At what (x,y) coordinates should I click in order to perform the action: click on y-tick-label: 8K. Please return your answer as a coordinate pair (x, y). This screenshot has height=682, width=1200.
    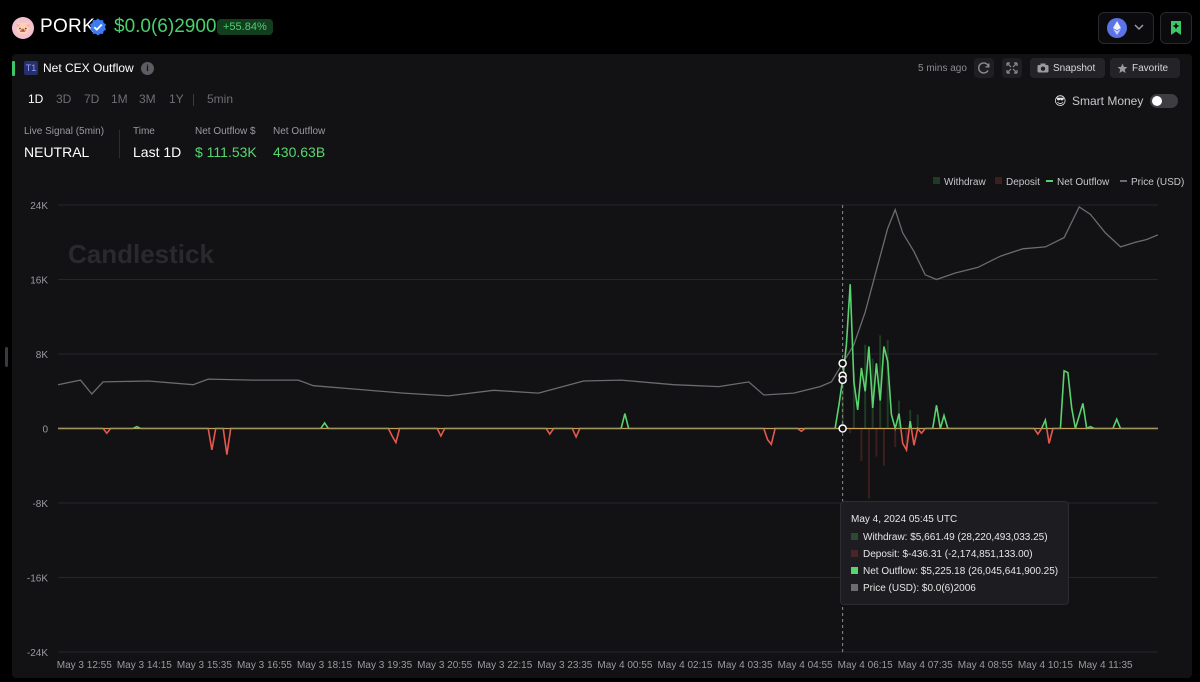
    Looking at the image, I should click on (42, 355).